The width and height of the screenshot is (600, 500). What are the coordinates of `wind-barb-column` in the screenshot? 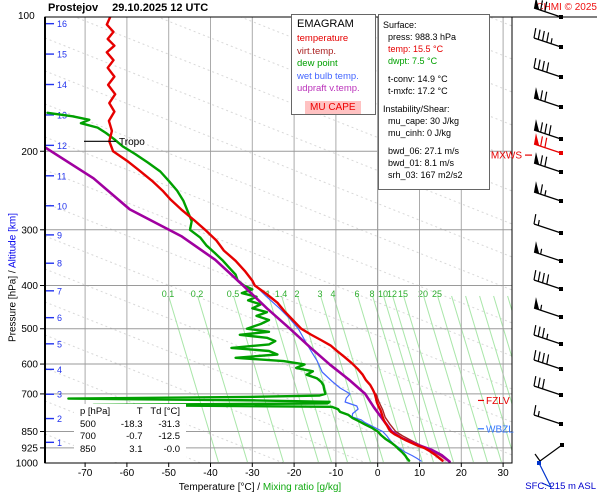 It's located at (548, 244).